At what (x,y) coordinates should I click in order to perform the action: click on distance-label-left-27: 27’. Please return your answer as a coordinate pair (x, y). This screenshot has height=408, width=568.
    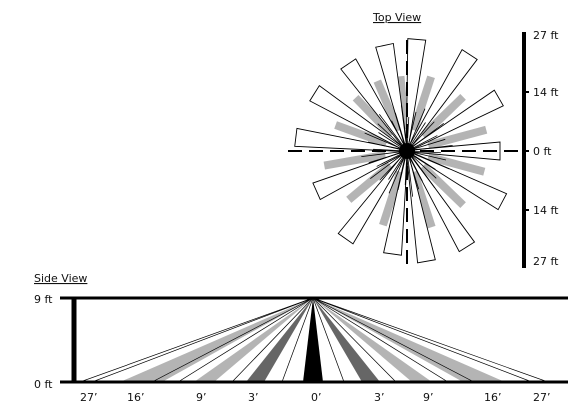
    Looking at the image, I should click on (89, 397).